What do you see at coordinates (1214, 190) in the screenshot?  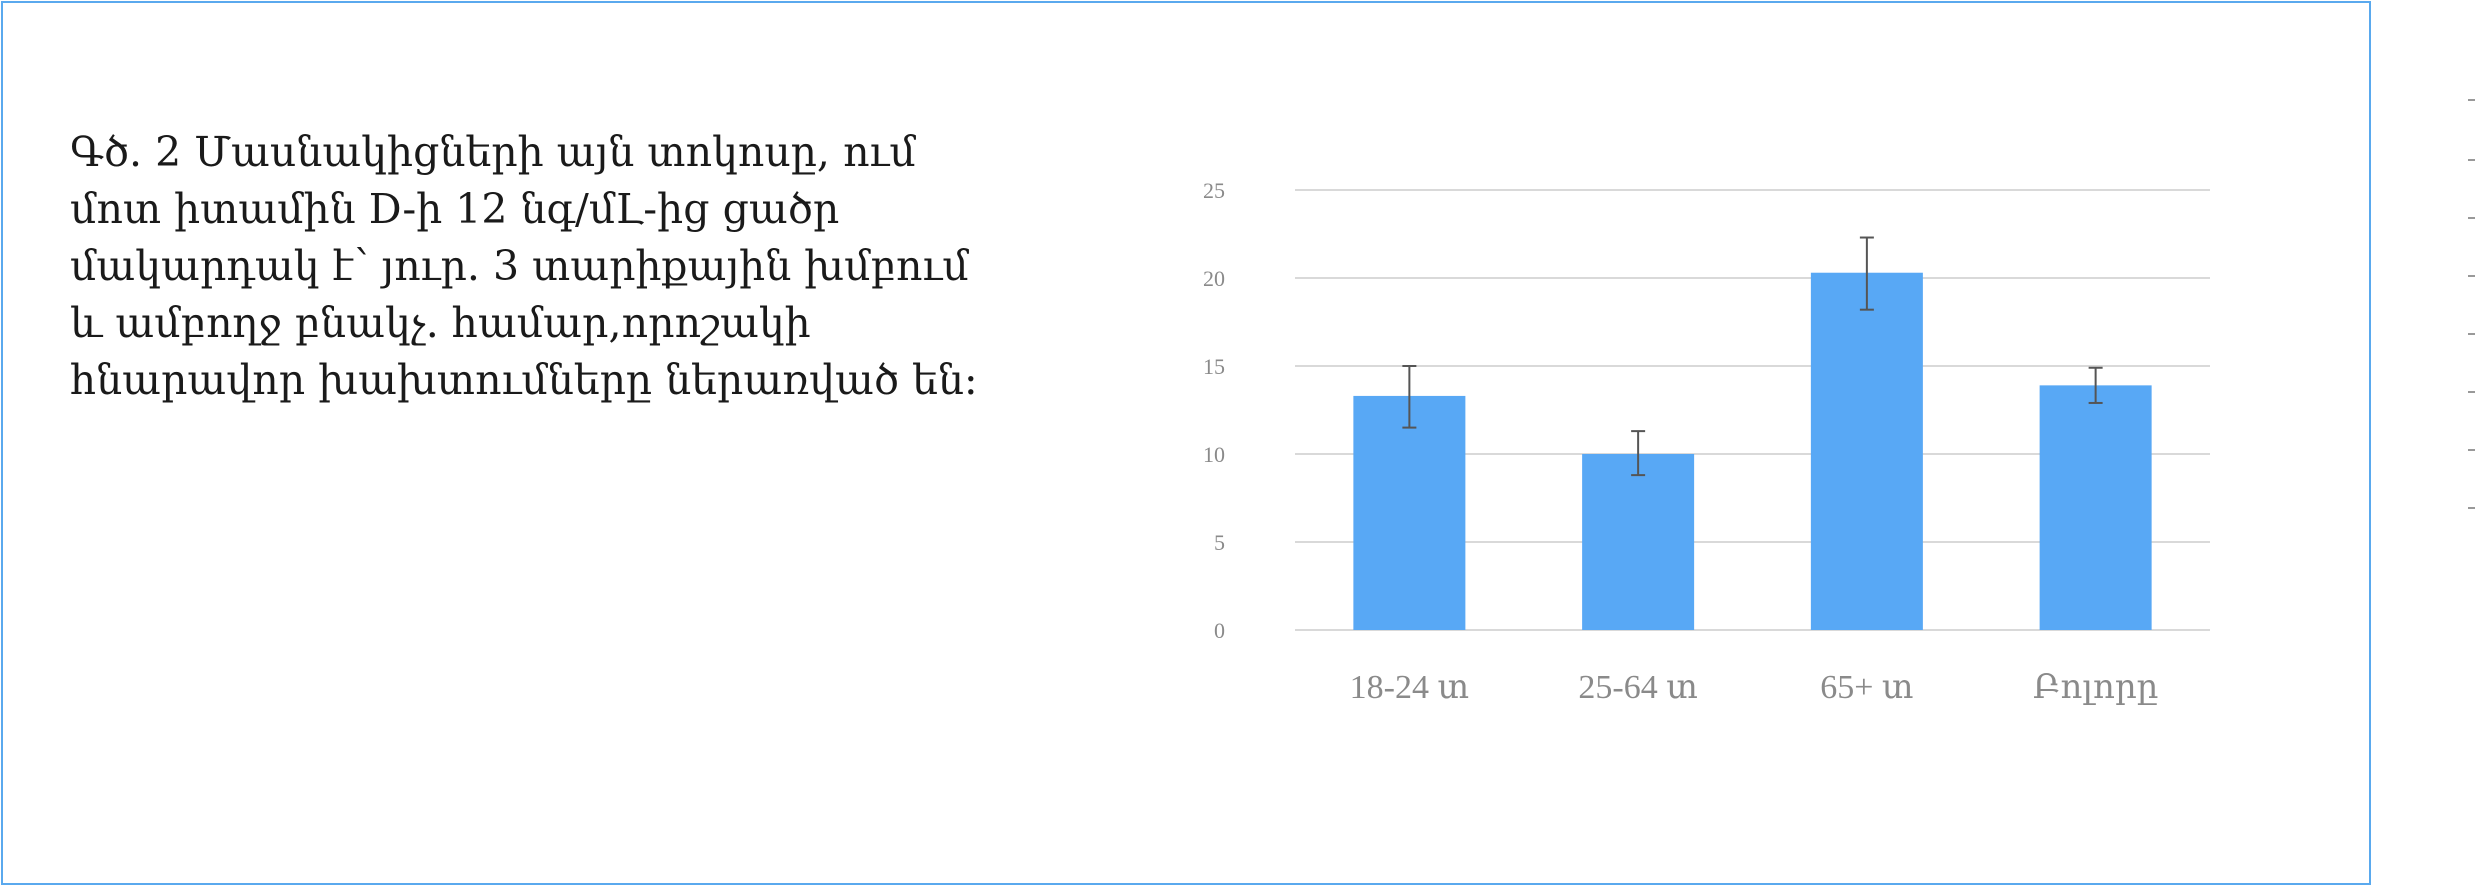 I see `y-tick-label: 25` at bounding box center [1214, 190].